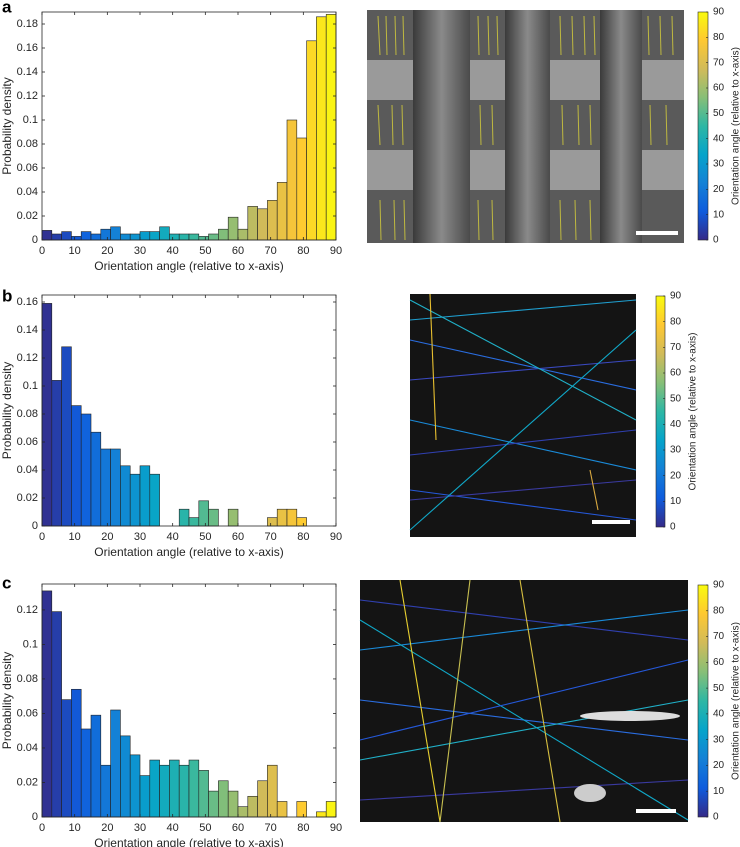 The height and width of the screenshot is (847, 740). Describe the element at coordinates (27, 24) in the screenshot. I see `y-tick-label: 0.18` at that location.